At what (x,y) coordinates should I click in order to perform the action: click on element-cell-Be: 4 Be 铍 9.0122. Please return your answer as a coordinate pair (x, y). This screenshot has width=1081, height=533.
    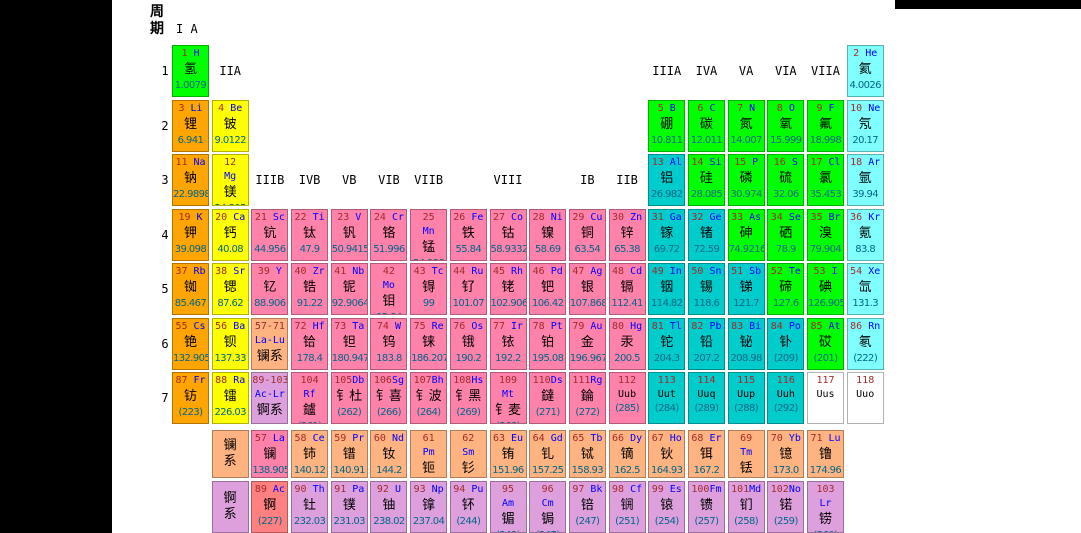
    Looking at the image, I should click on (230, 125).